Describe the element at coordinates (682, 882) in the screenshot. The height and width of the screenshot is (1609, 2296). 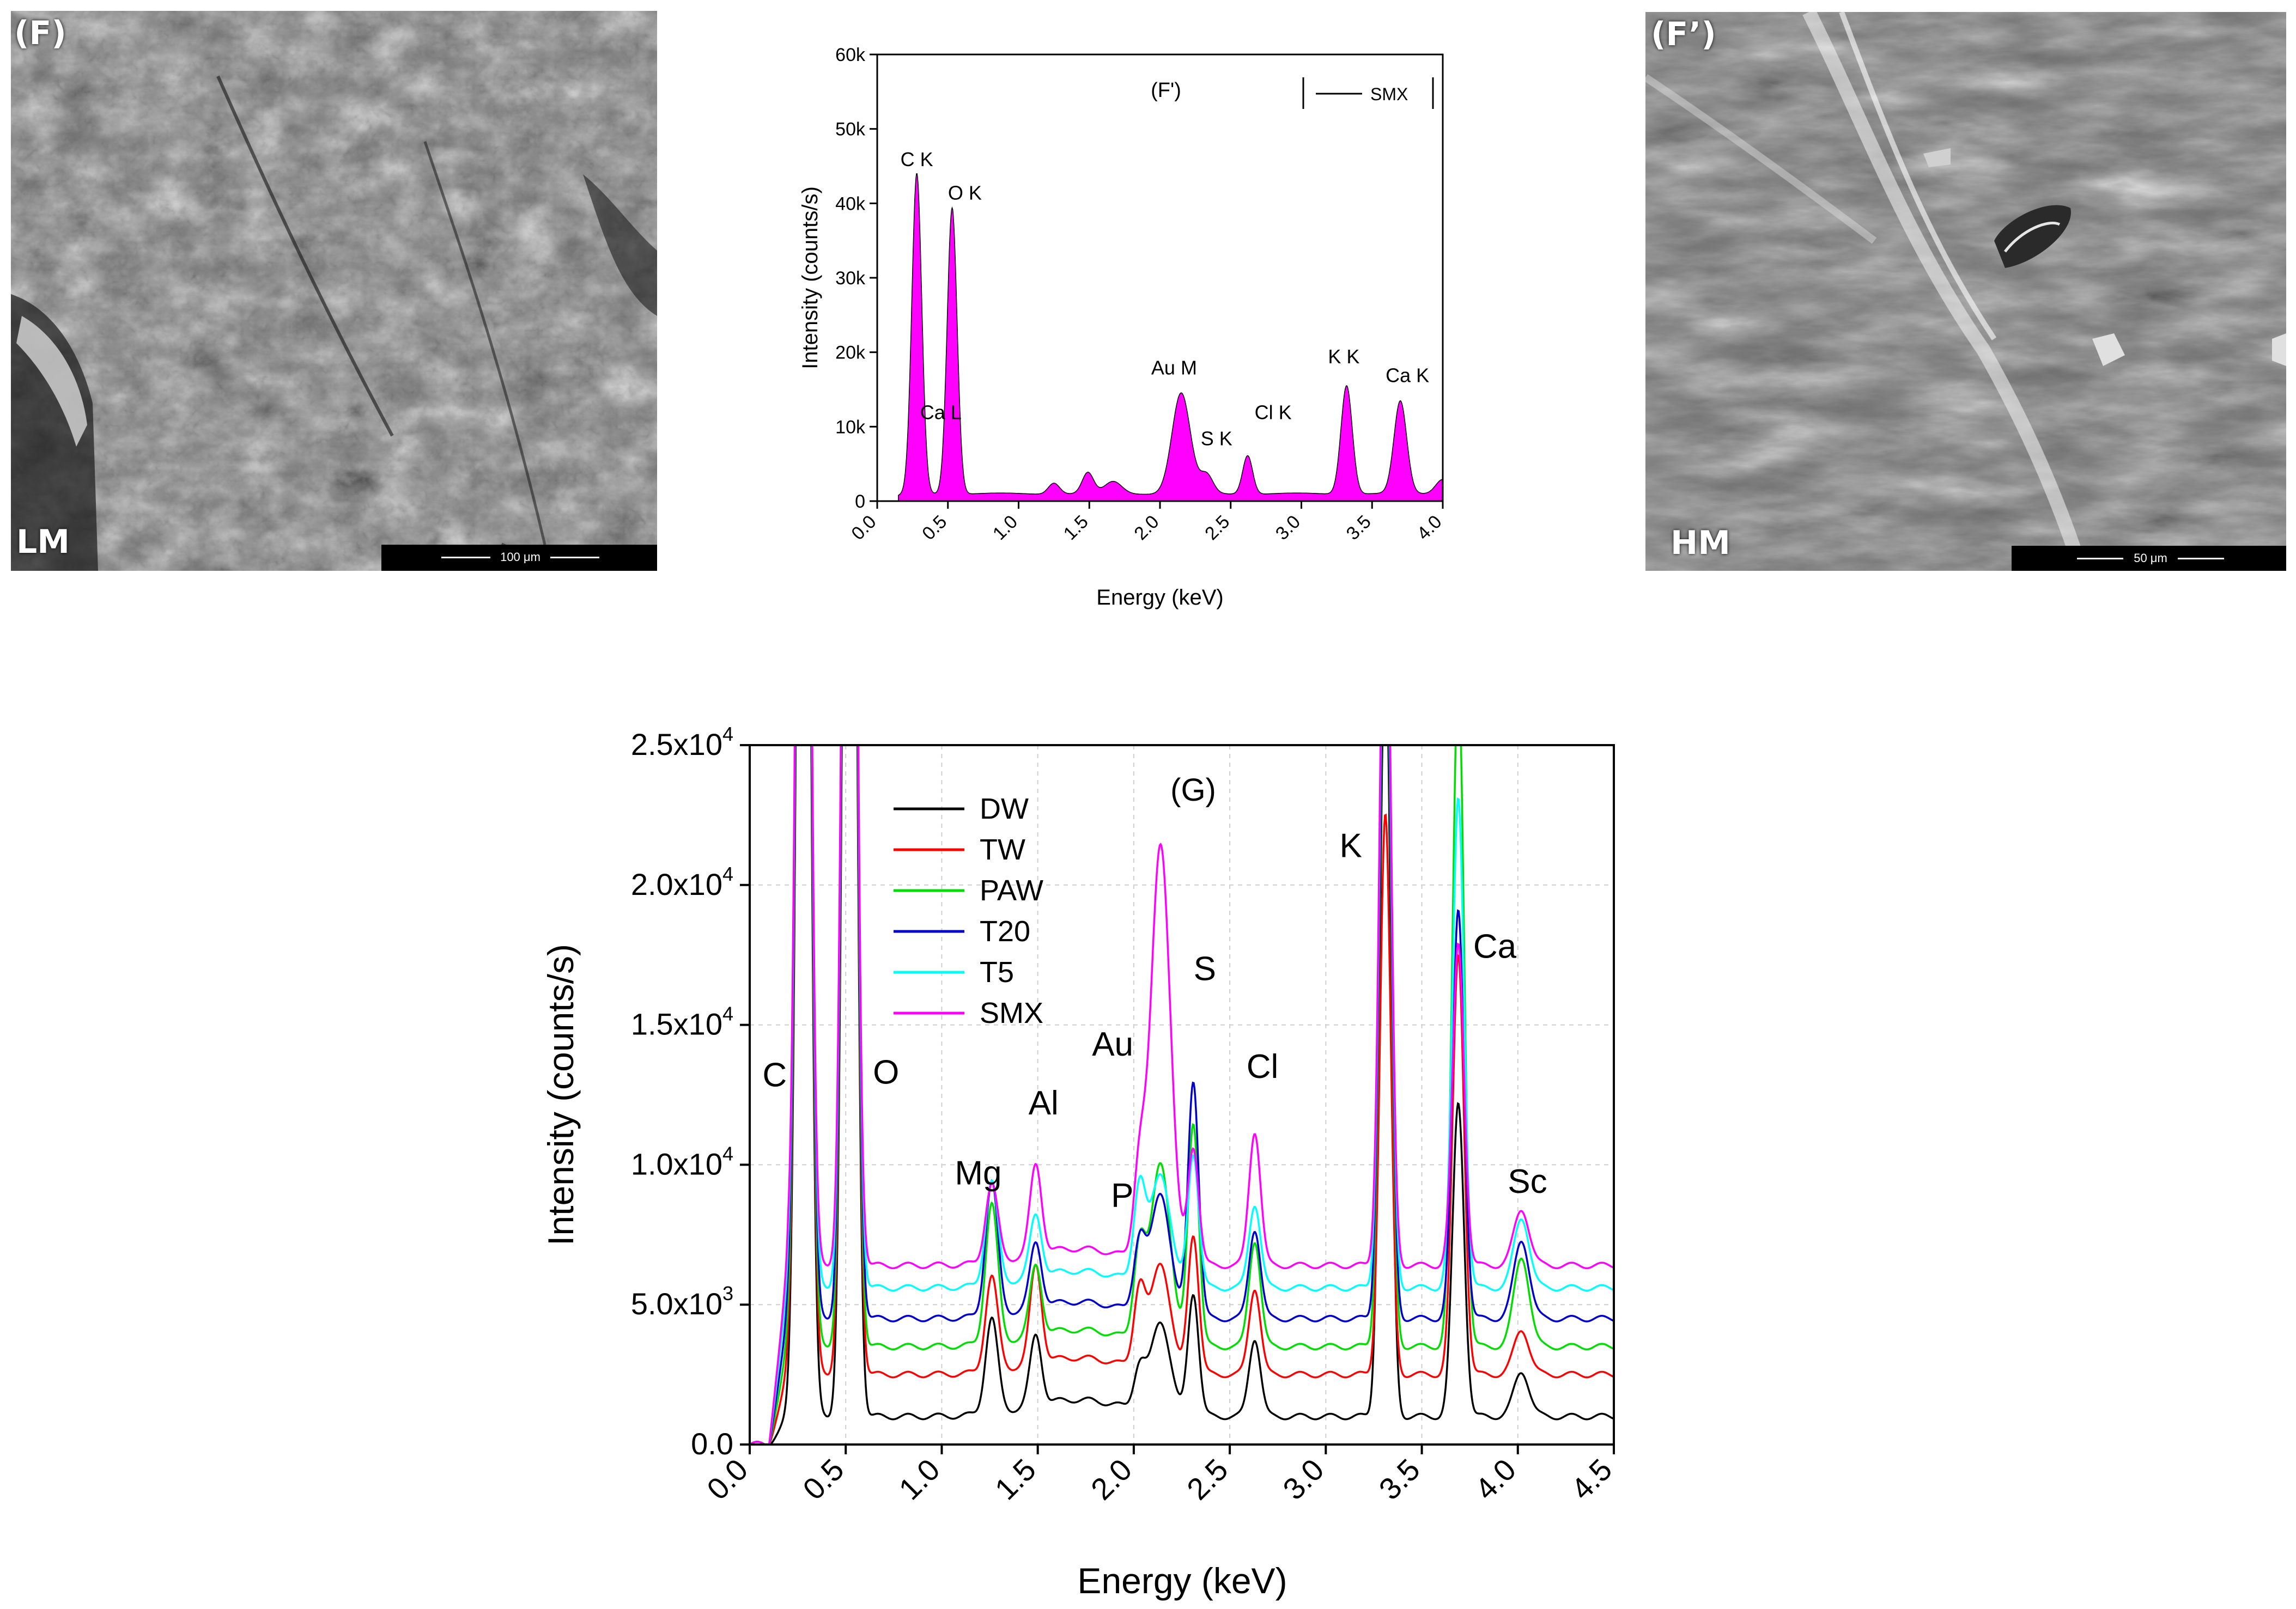
I see `y-tick-label: 2.0x104` at that location.